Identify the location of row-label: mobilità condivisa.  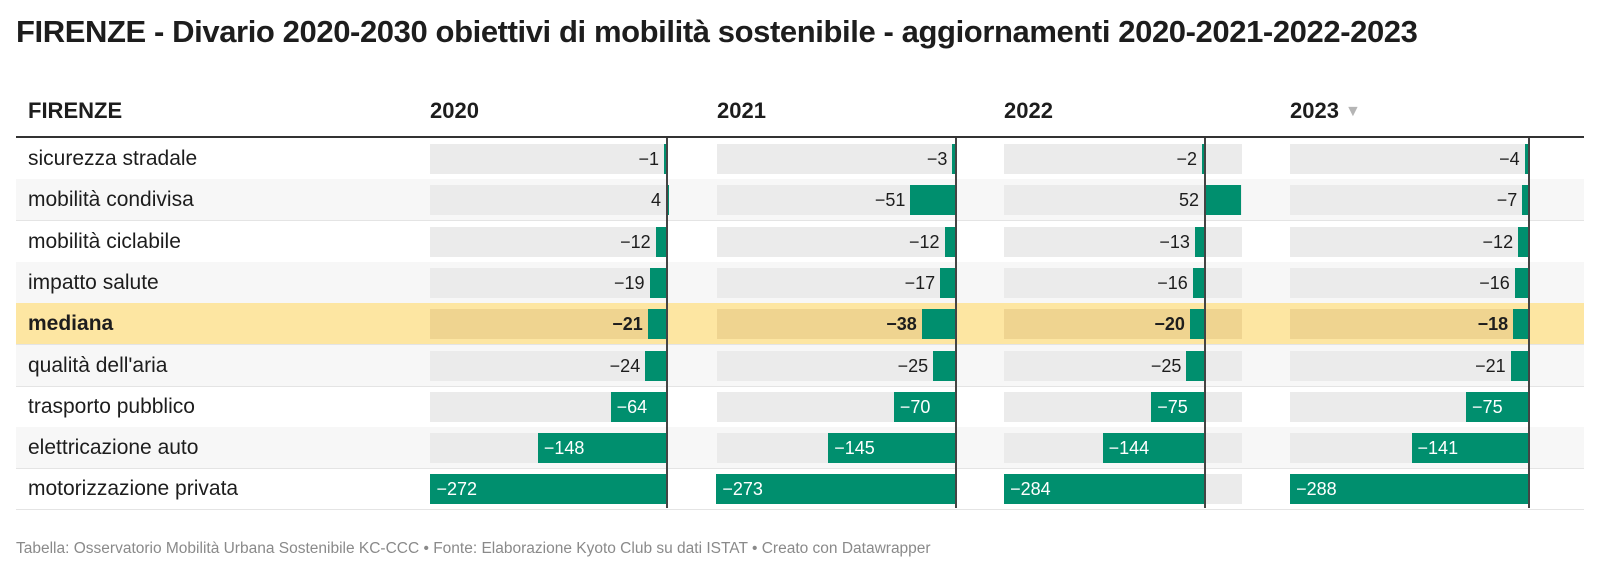
(111, 200).